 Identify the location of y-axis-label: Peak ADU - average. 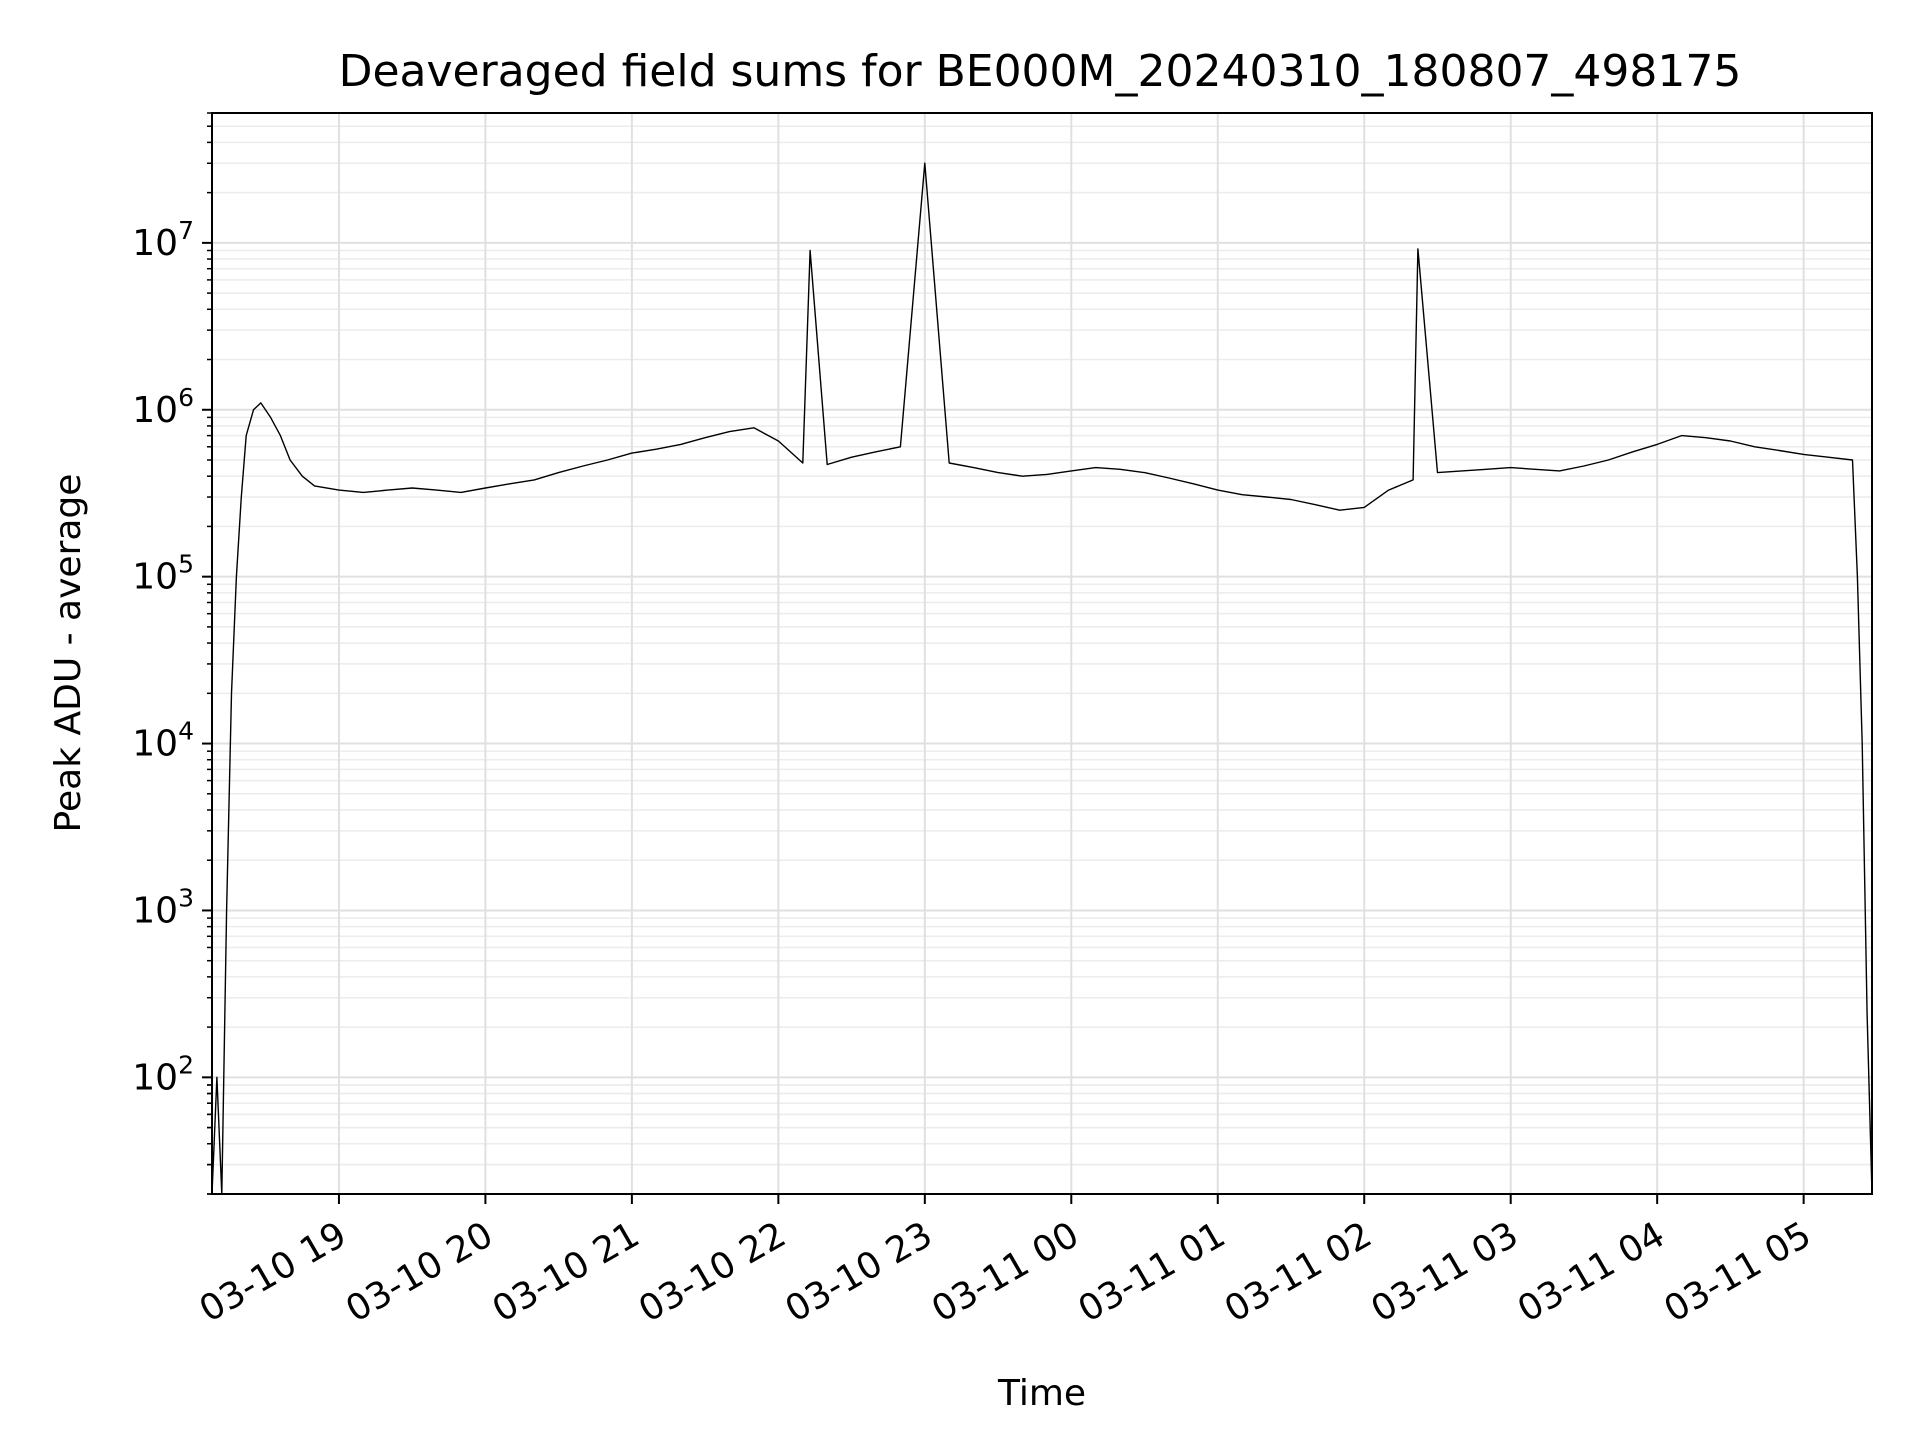
(68, 653).